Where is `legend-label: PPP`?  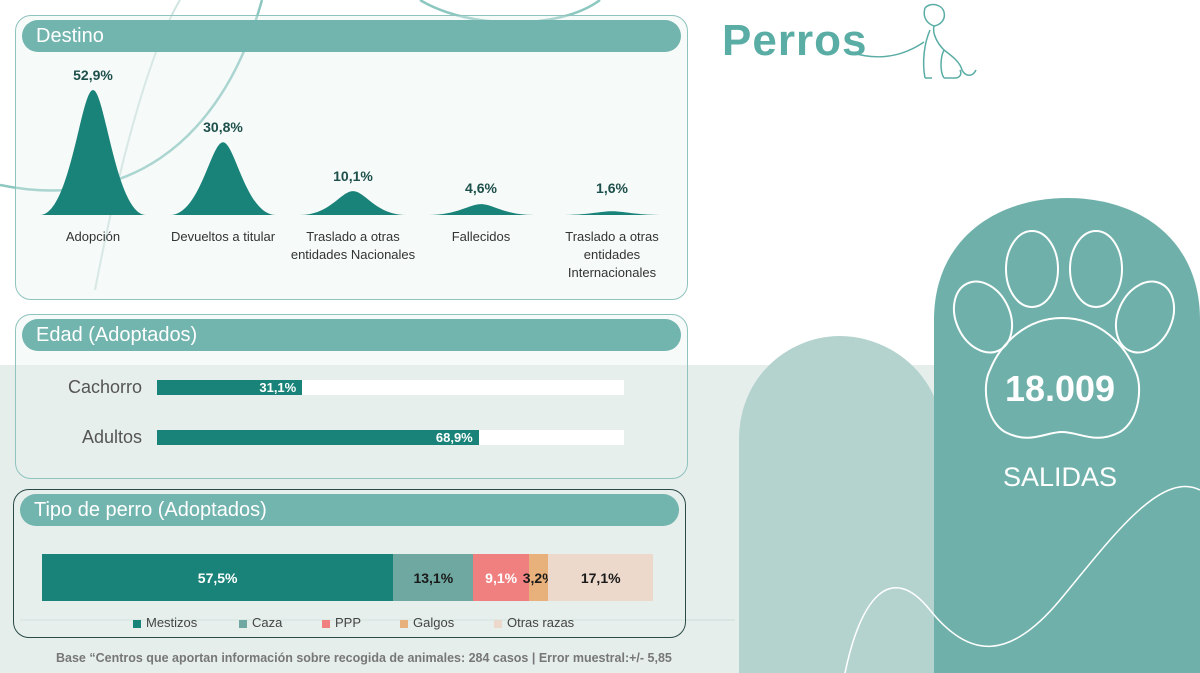
legend-label: PPP is located at coordinates (348, 622).